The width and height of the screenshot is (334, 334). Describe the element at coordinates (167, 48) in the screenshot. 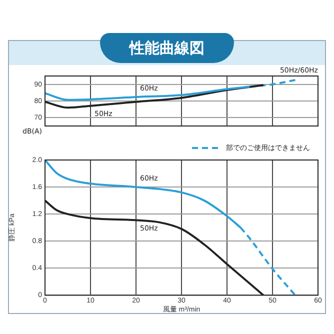

I see `chart-title: 性能曲線図` at that location.